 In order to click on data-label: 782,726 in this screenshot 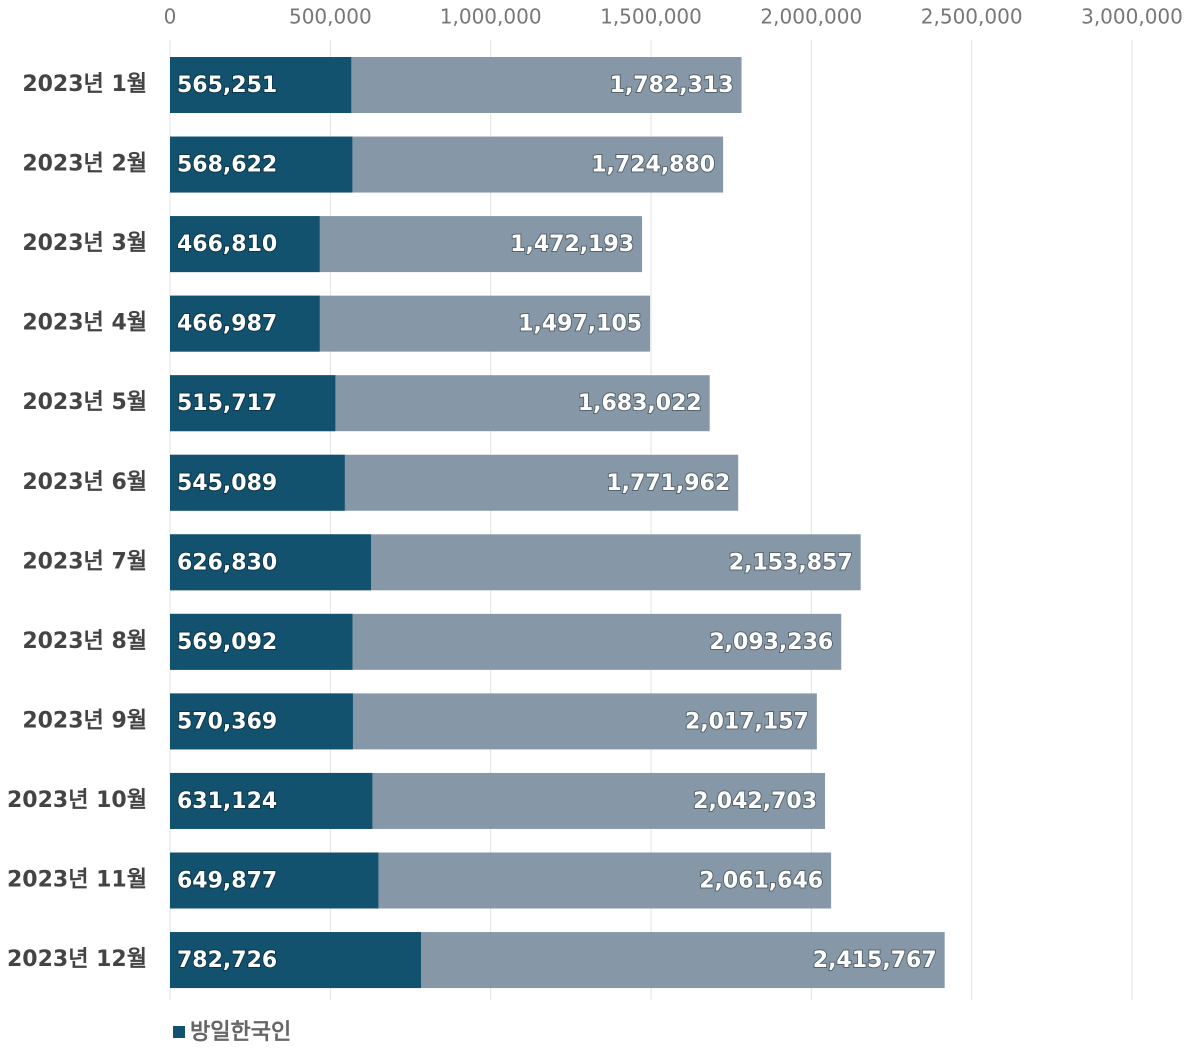, I will do `click(227, 960)`.